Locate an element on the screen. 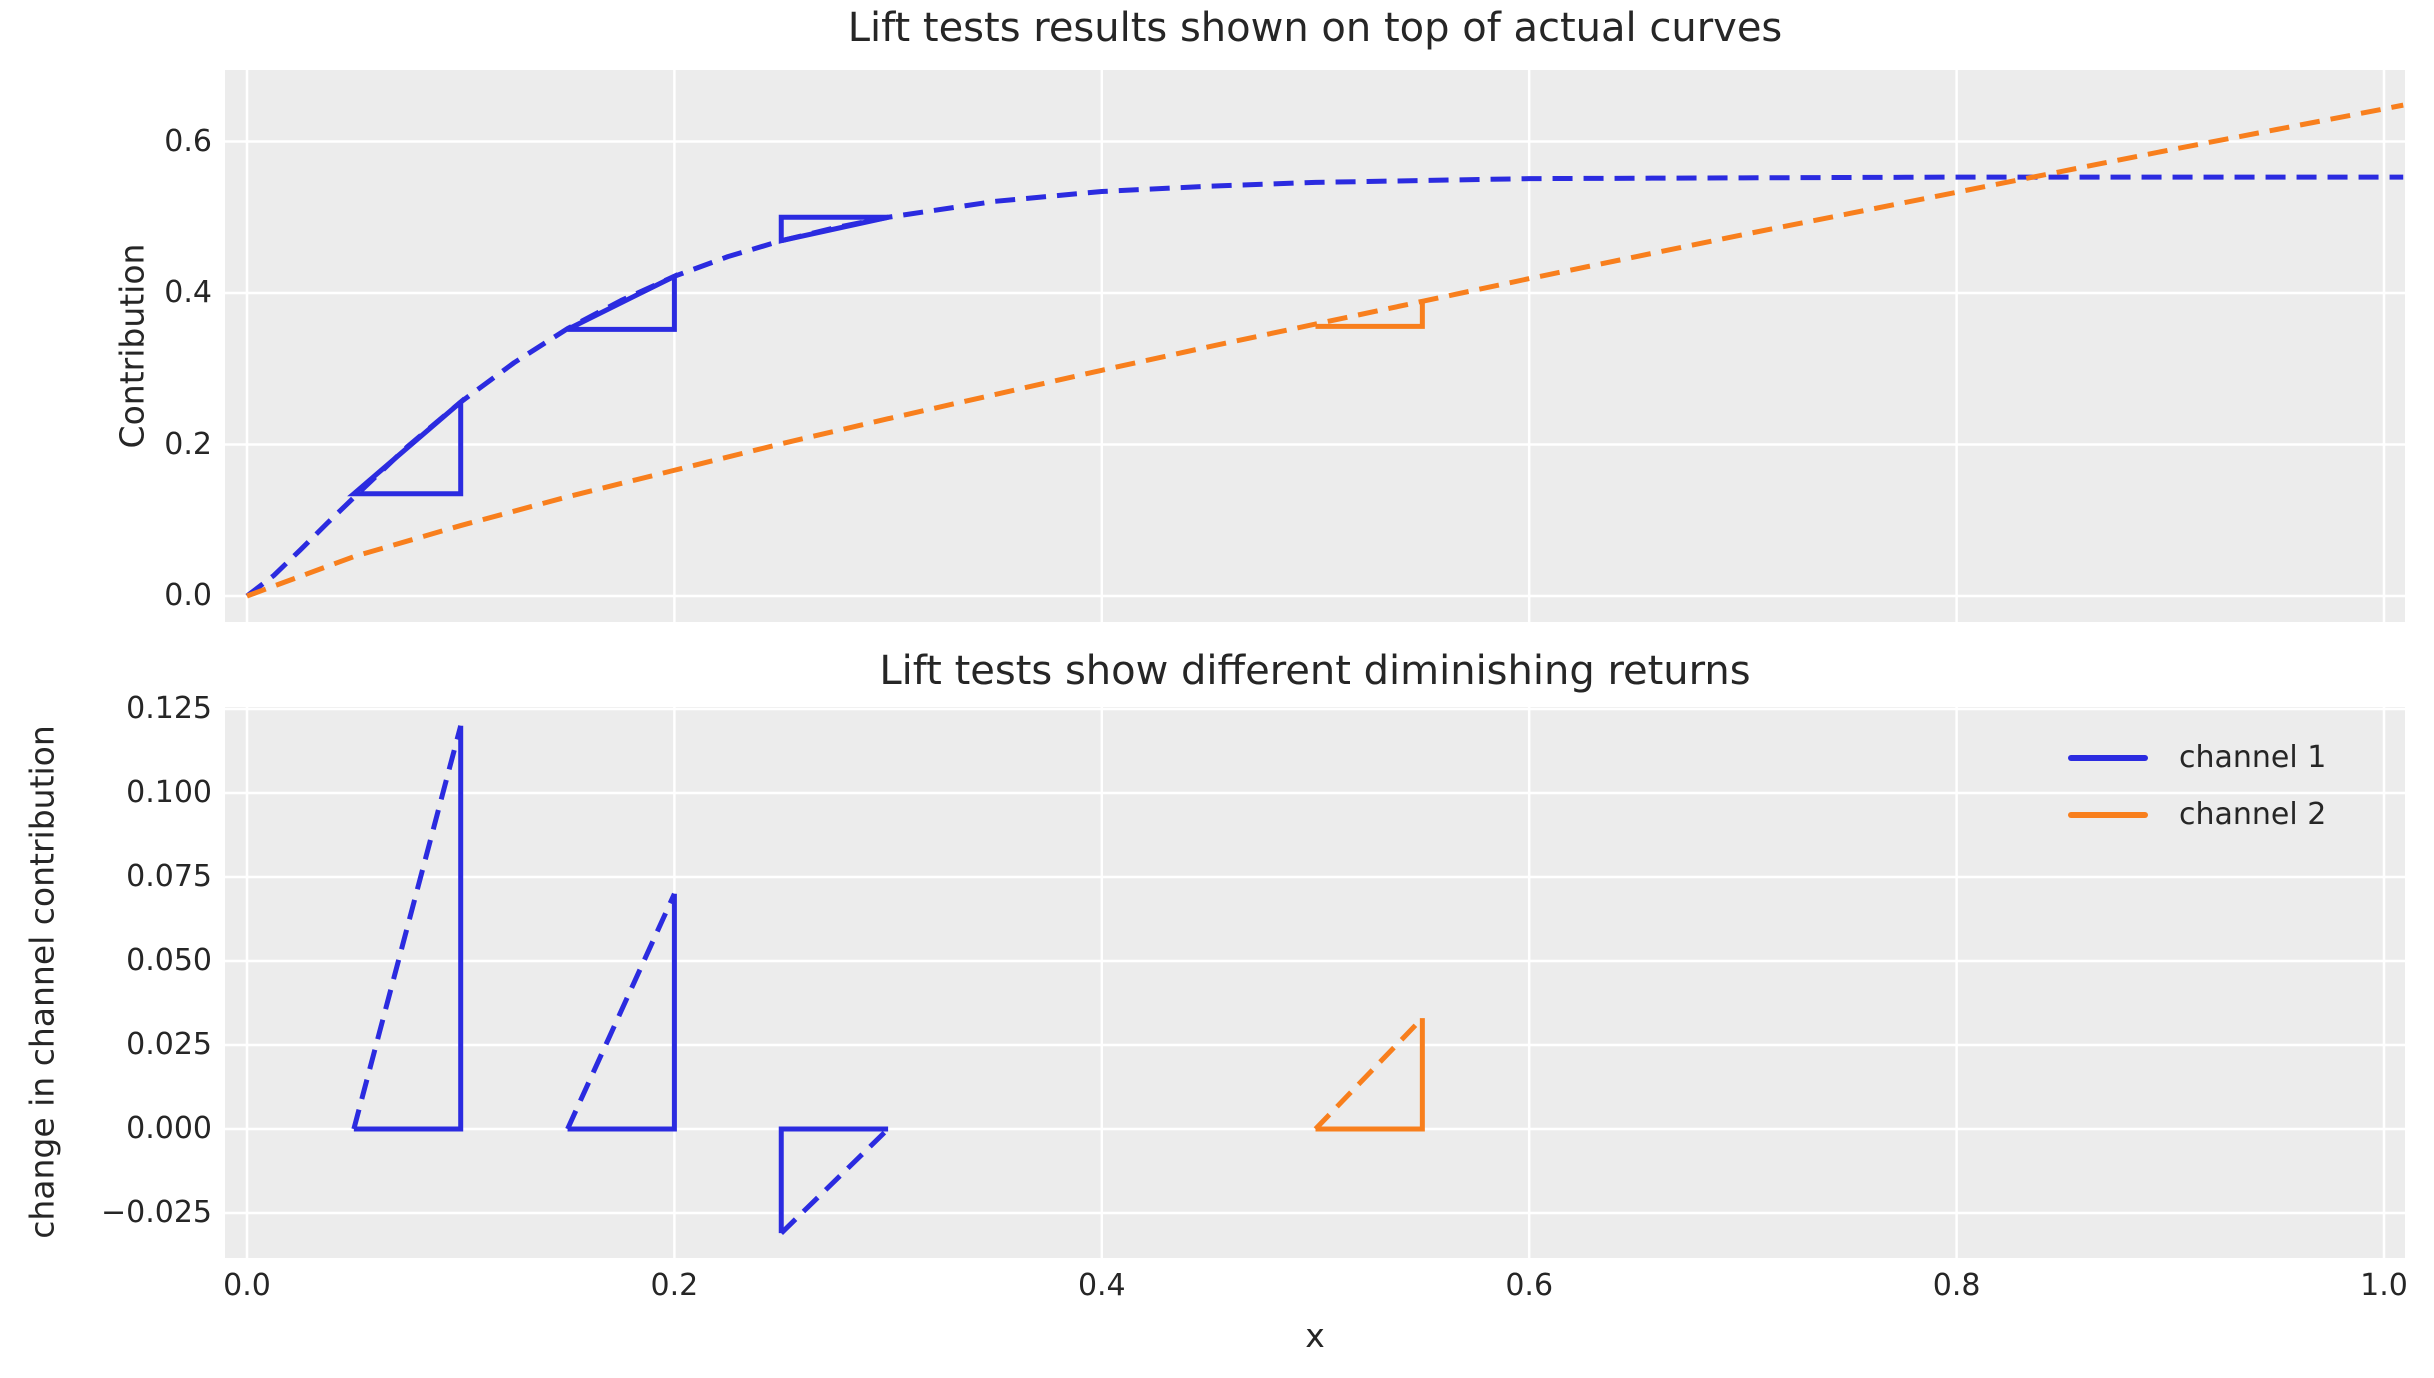 Image resolution: width=2434 pixels, height=1378 pixels. tick-label: 0.025 is located at coordinates (169, 1044).